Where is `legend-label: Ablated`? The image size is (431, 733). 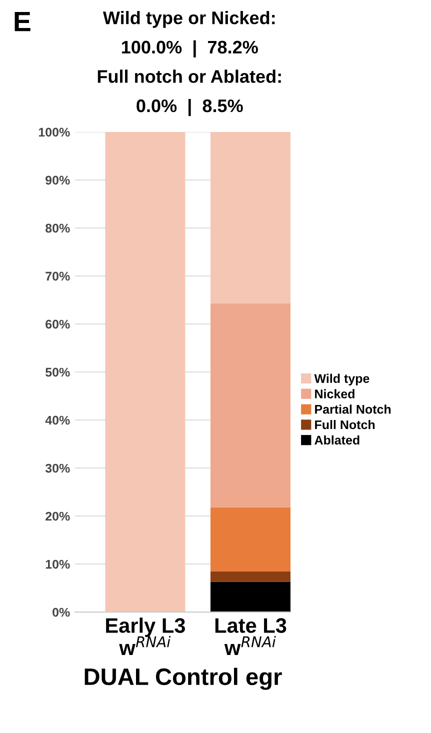
legend-label: Ablated is located at coordinates (337, 440).